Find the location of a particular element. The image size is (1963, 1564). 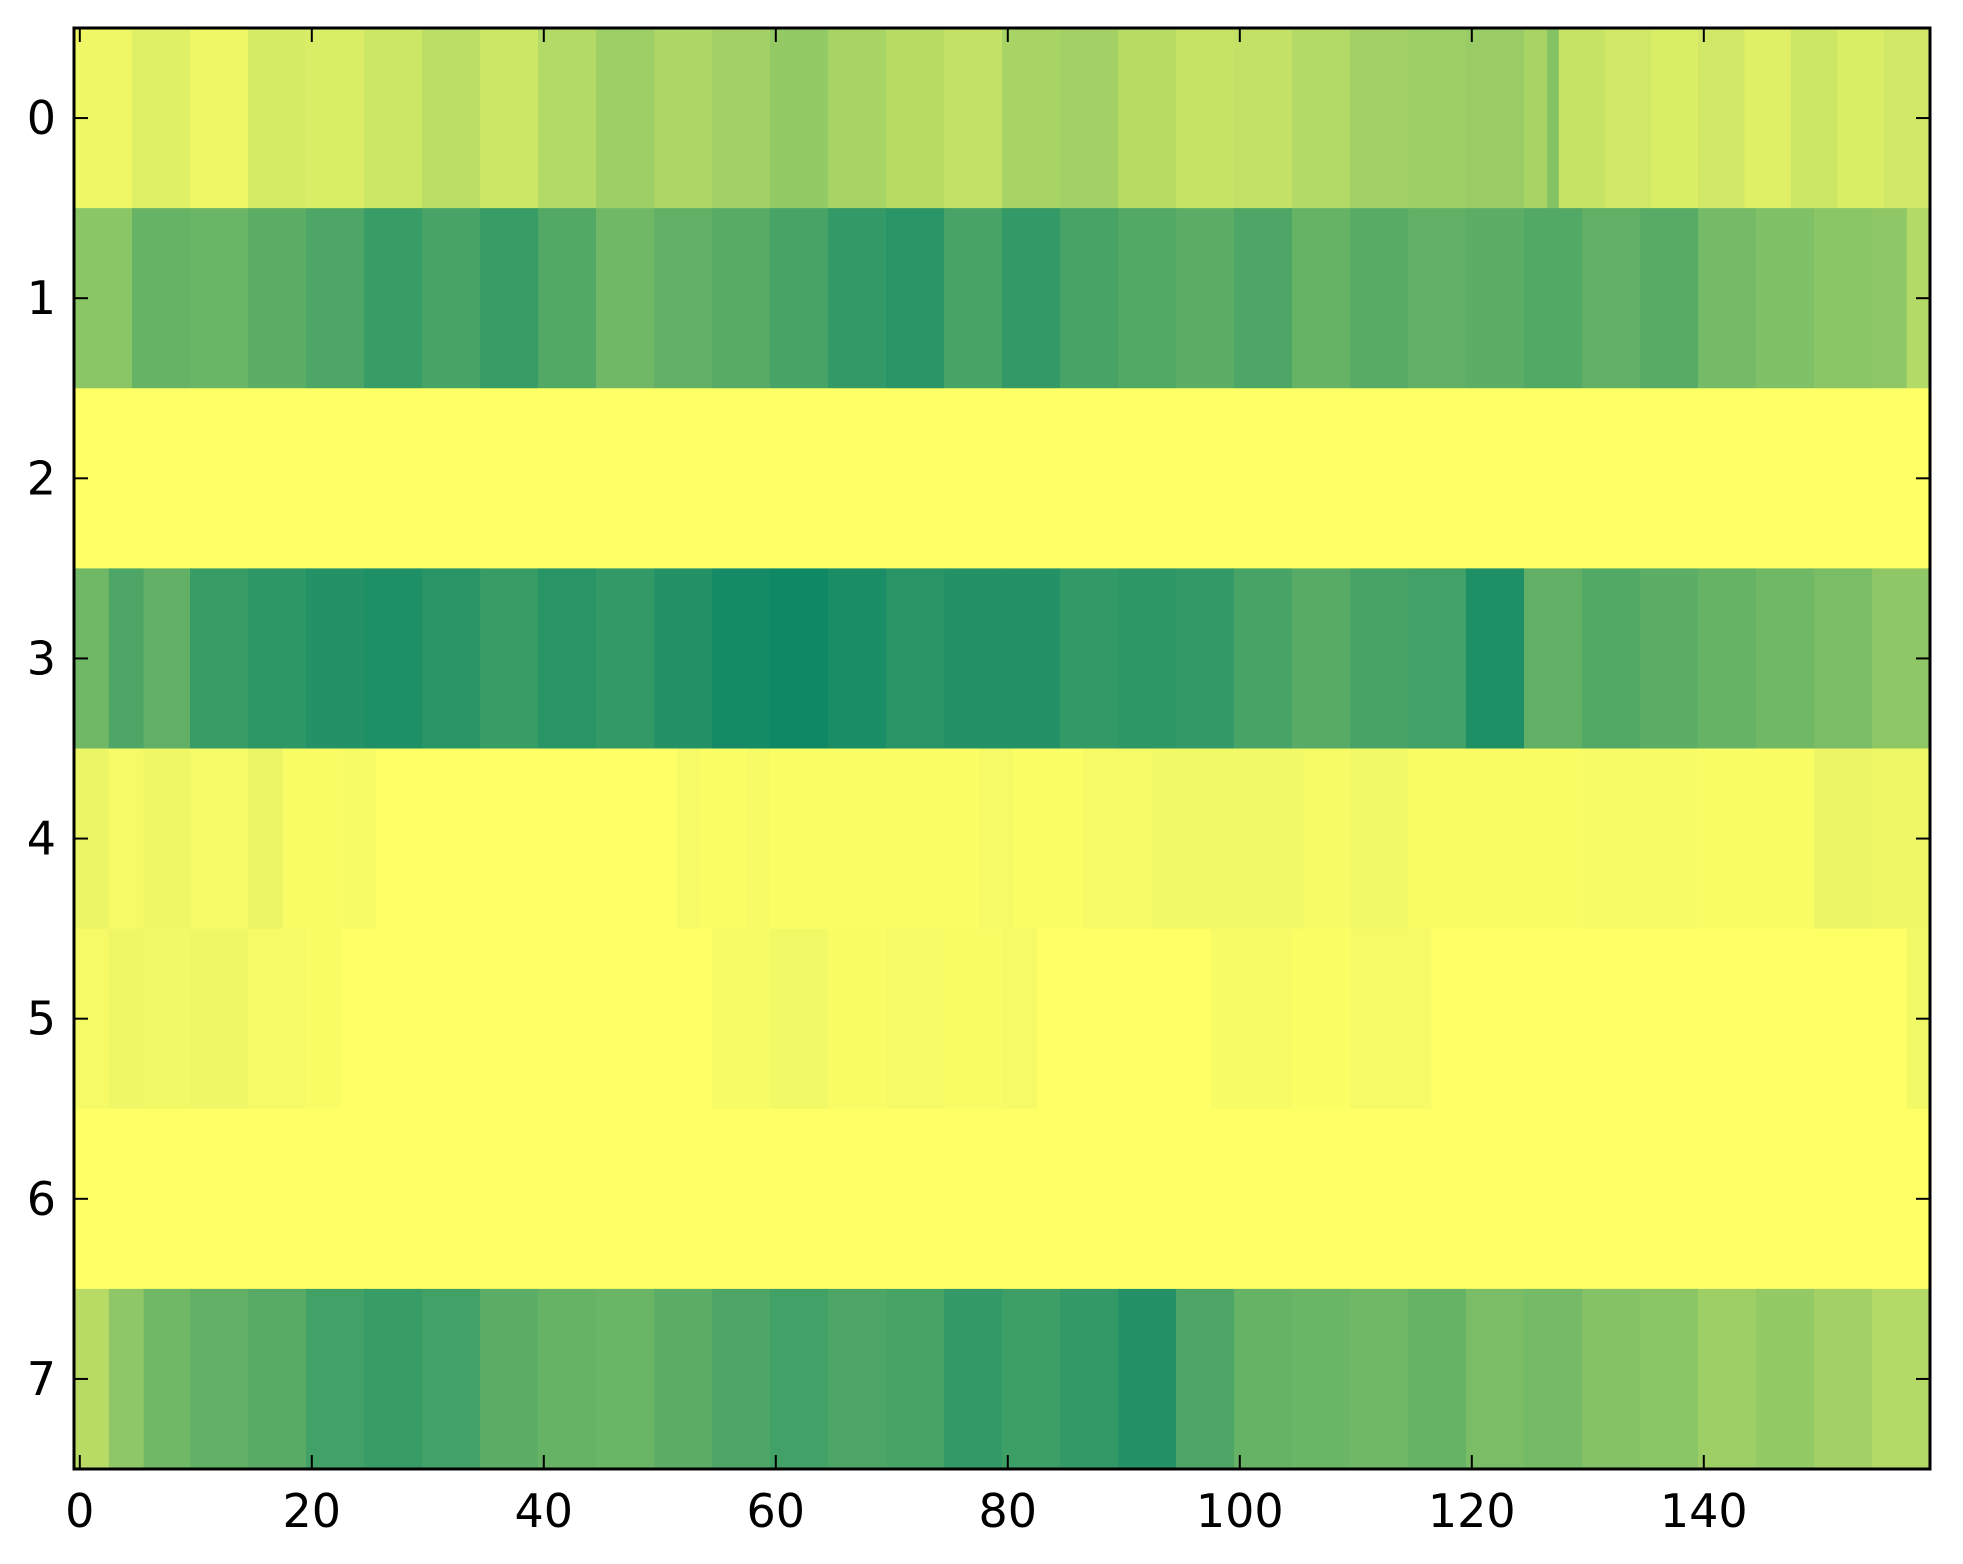

x-tick-label: 80 is located at coordinates (1008, 1511).